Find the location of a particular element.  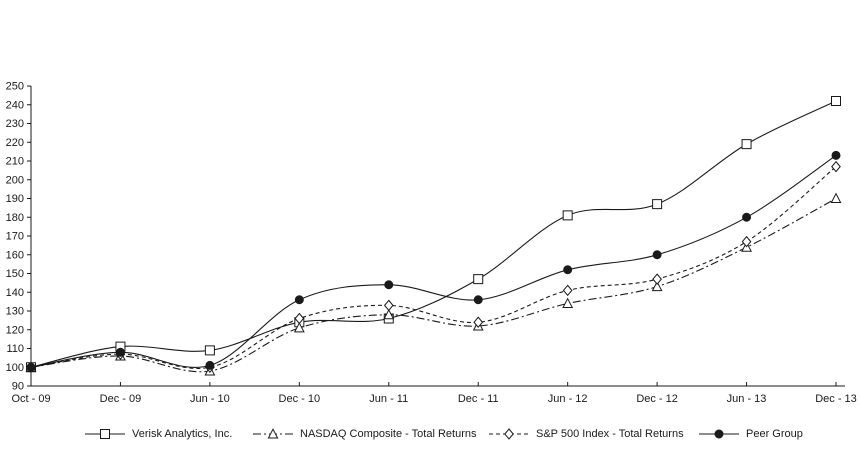

y-axis-tick-label: 250 is located at coordinates (15, 87).